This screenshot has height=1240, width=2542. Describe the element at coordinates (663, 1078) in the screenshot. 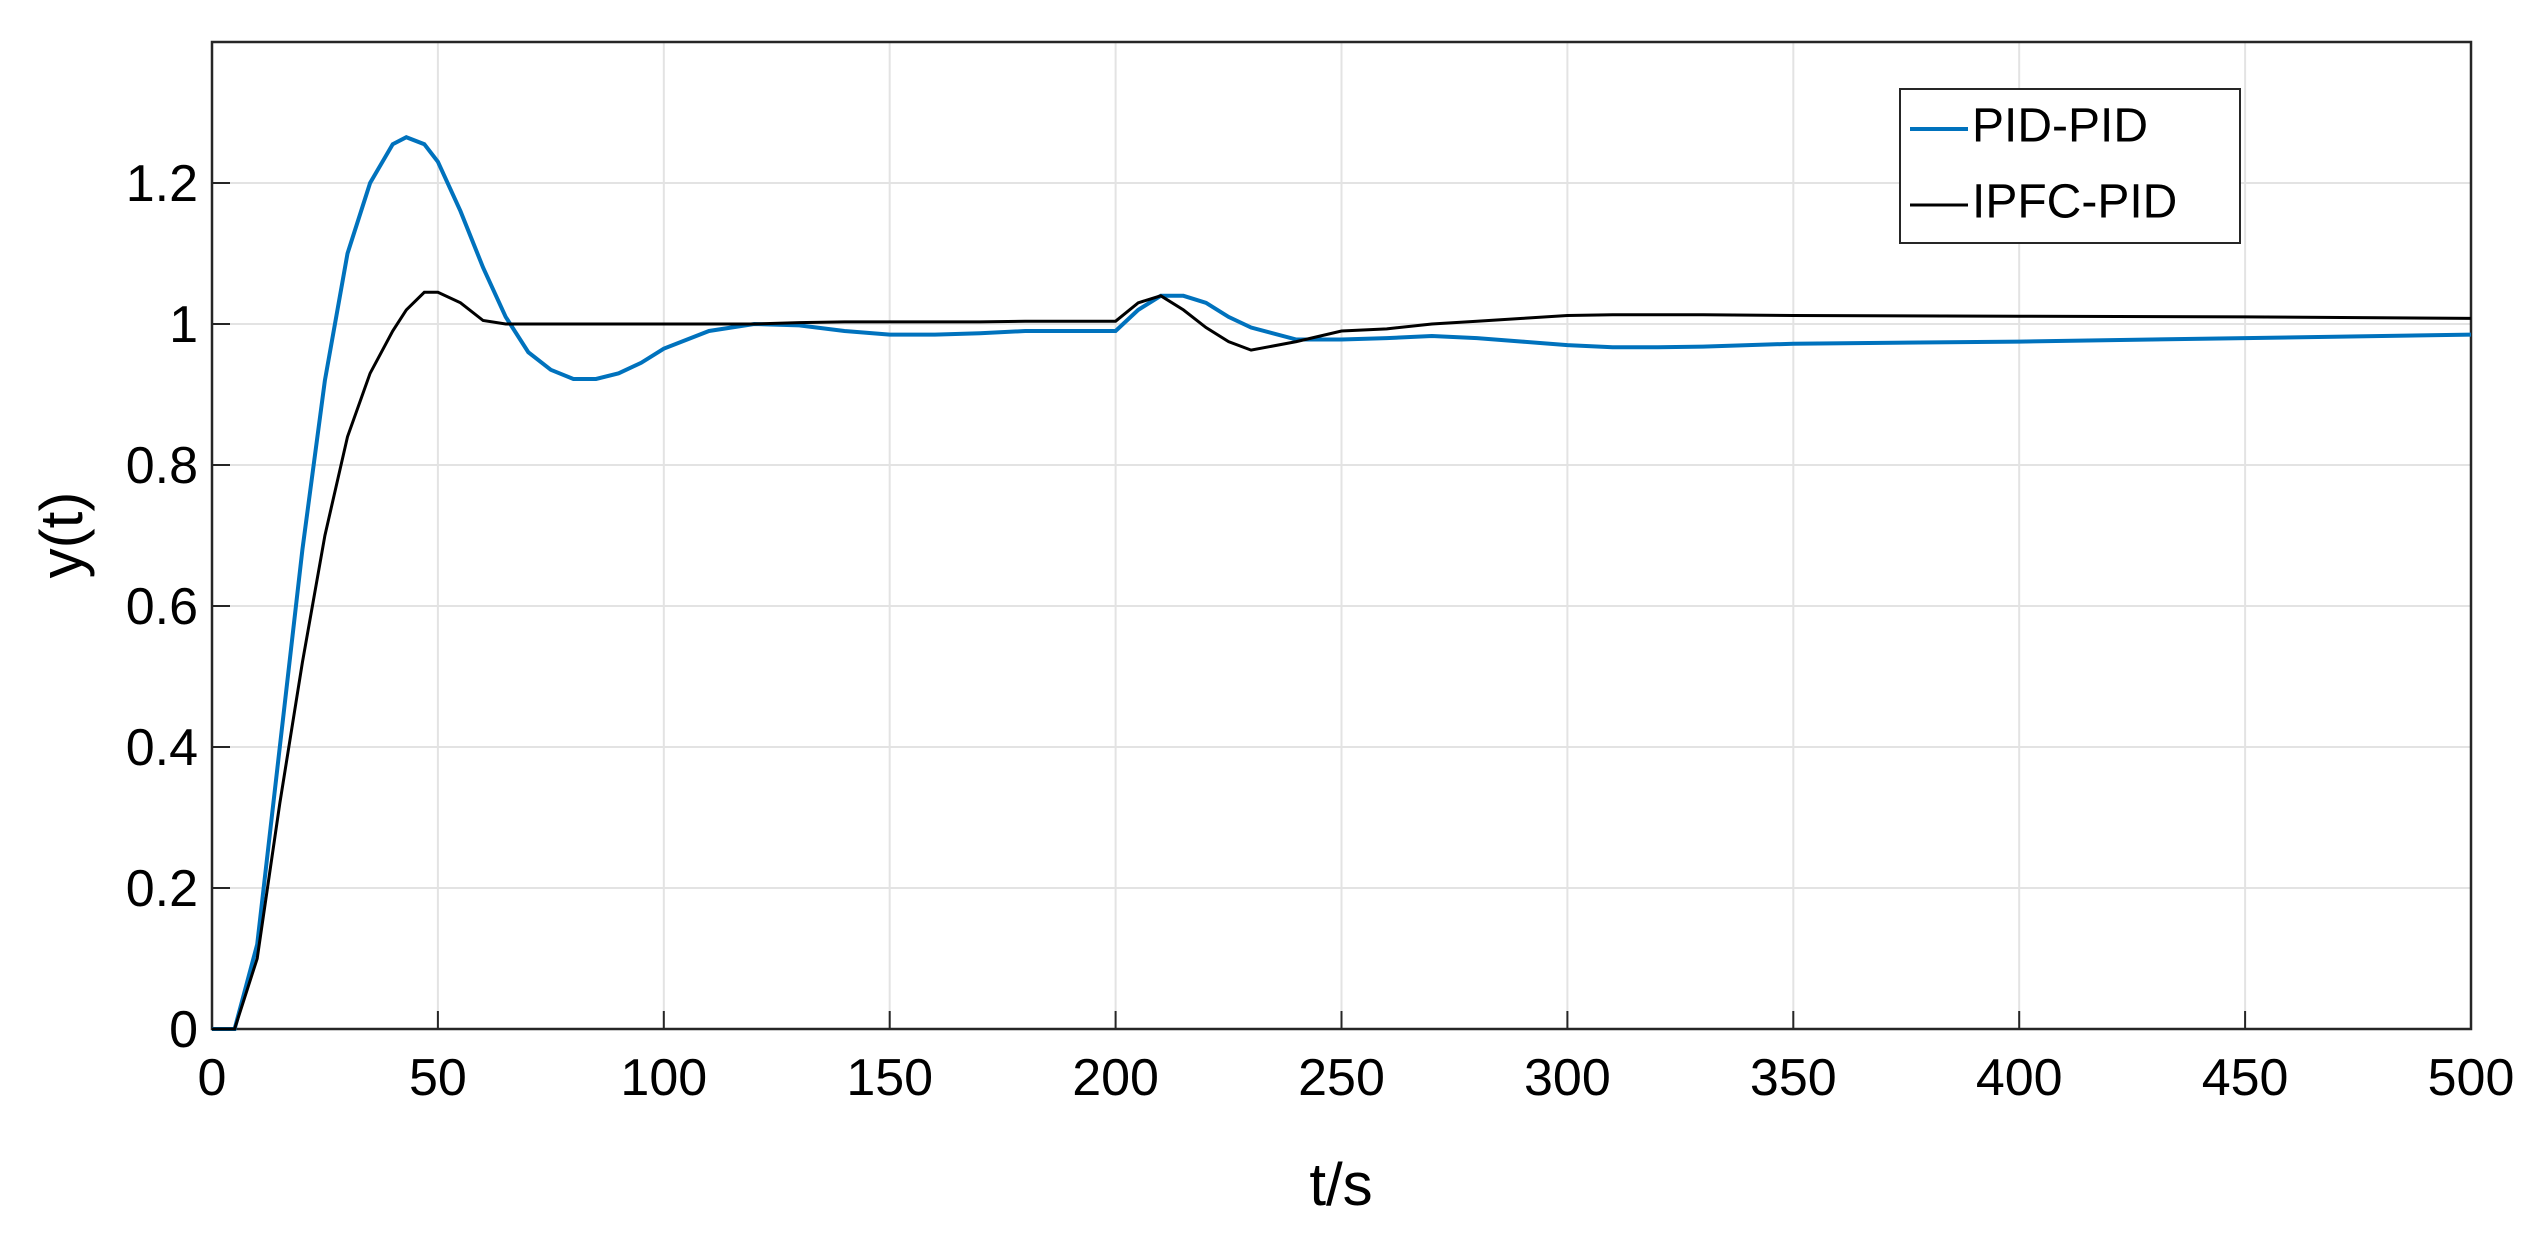

I see `x-tick-label: 100` at that location.